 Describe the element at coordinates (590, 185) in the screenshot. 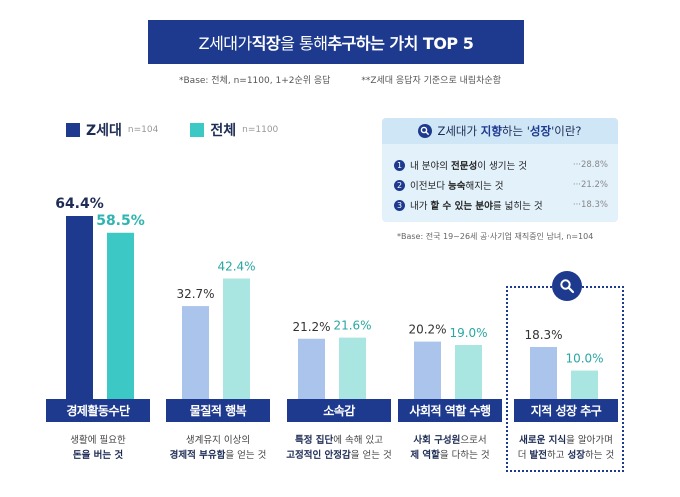

I see `item-pct: ···21.2%` at that location.